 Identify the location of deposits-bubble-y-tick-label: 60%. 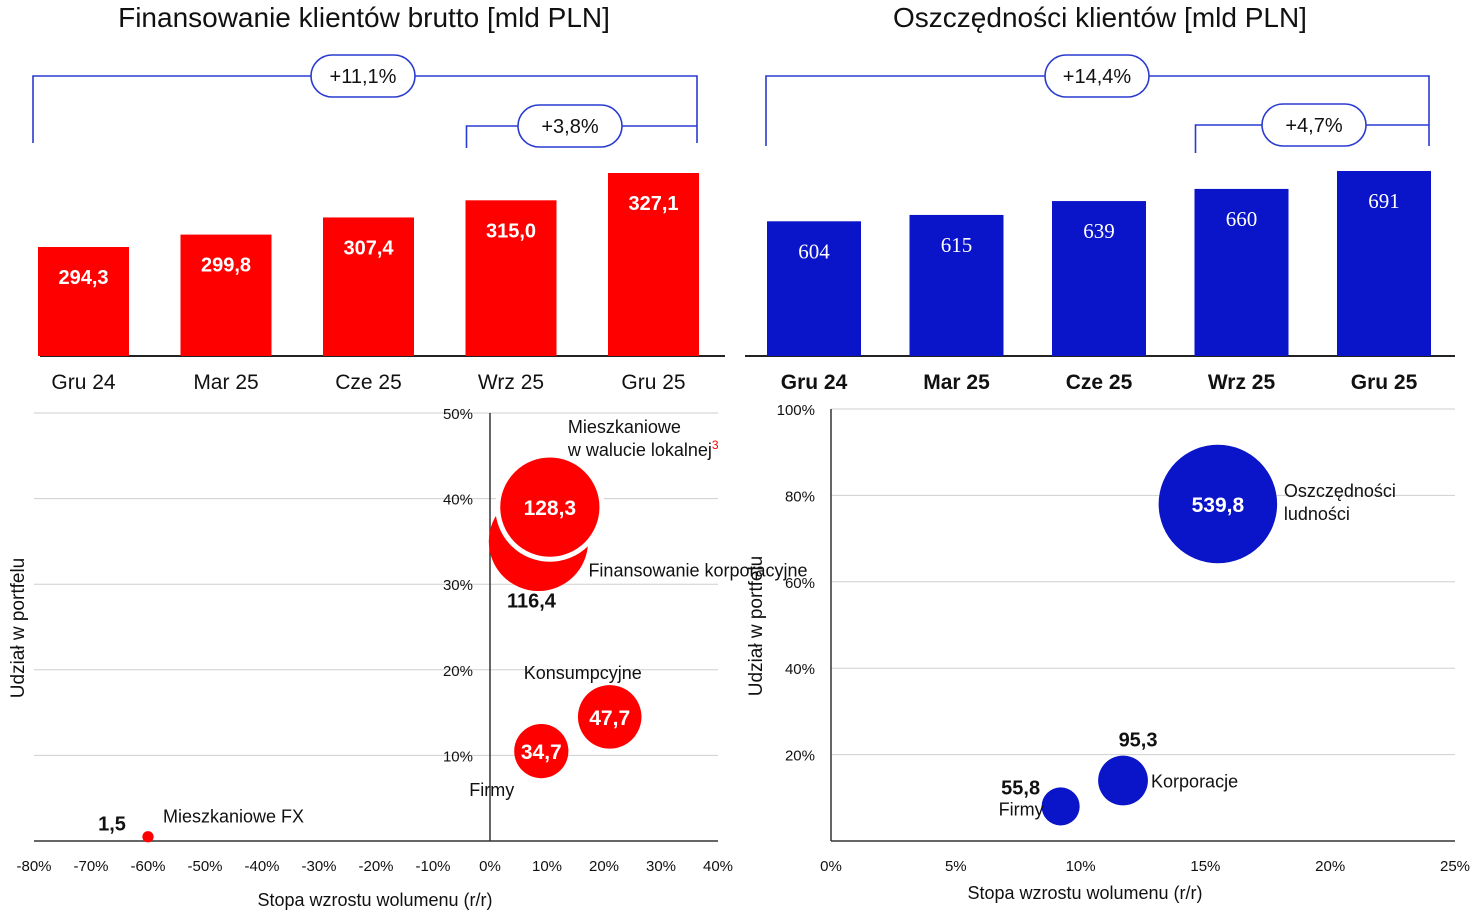
(800, 583).